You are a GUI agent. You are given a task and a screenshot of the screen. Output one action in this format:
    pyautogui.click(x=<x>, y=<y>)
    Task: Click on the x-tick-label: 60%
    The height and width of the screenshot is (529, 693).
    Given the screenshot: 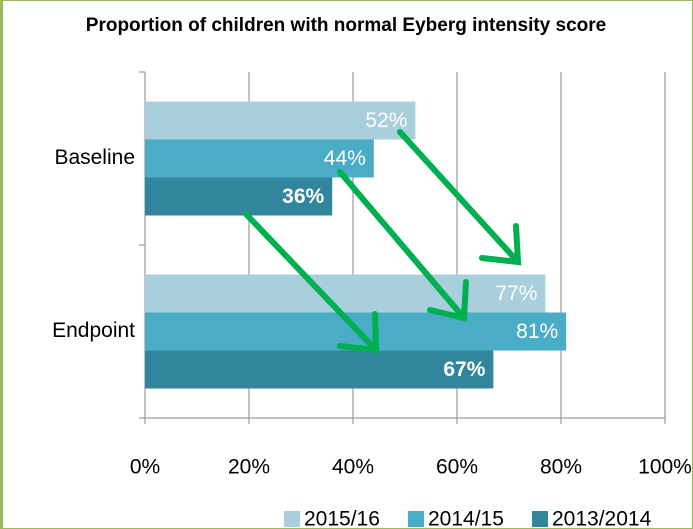 What is the action you would take?
    pyautogui.click(x=457, y=467)
    